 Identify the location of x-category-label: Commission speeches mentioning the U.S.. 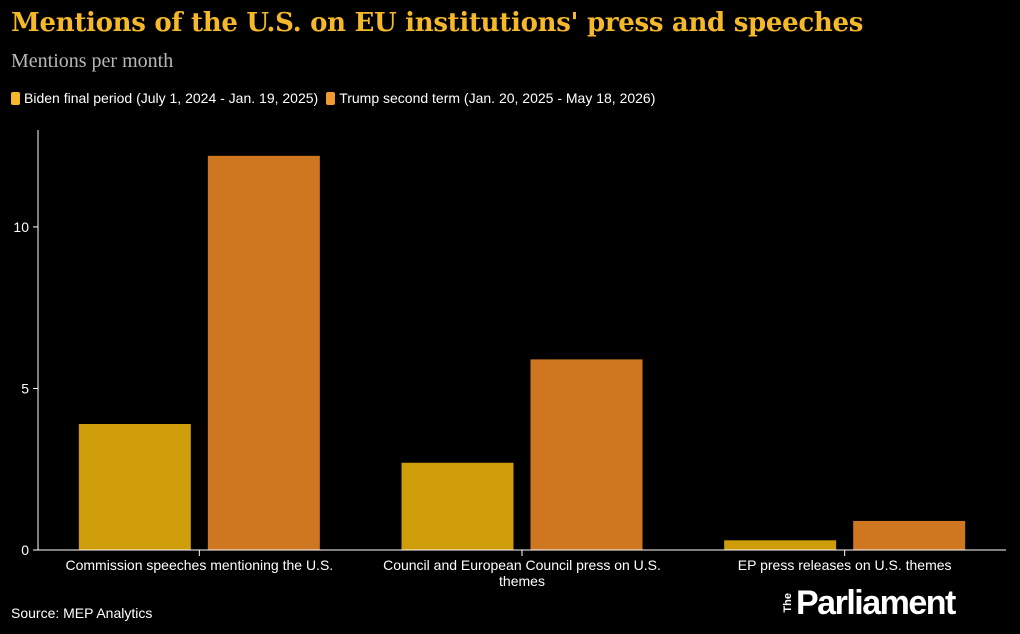
(199, 565).